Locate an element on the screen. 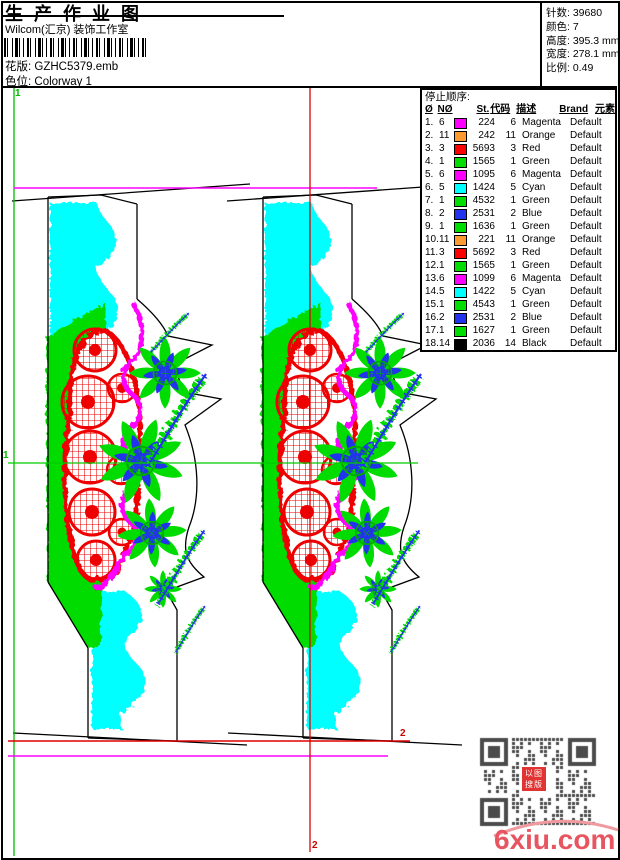  page-title: 生产作业图 is located at coordinates (77, 14).